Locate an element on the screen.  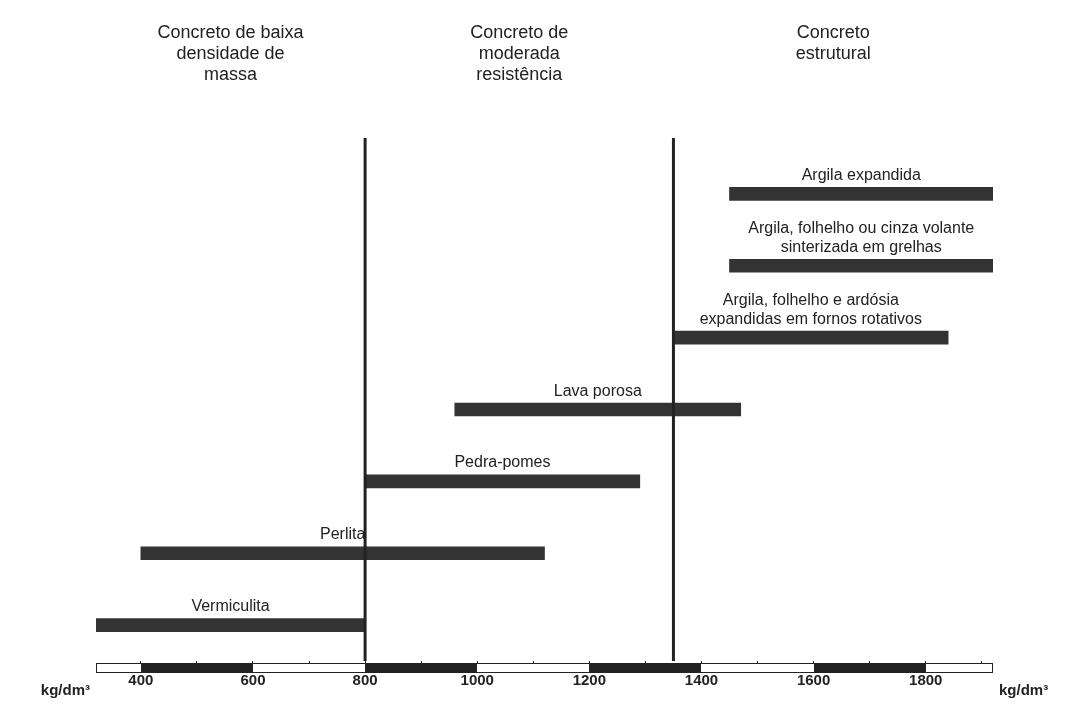
y-tick-label: Argila, folhelho e ardósia expandidas em fornos rotativos is located at coordinates (810, 308).